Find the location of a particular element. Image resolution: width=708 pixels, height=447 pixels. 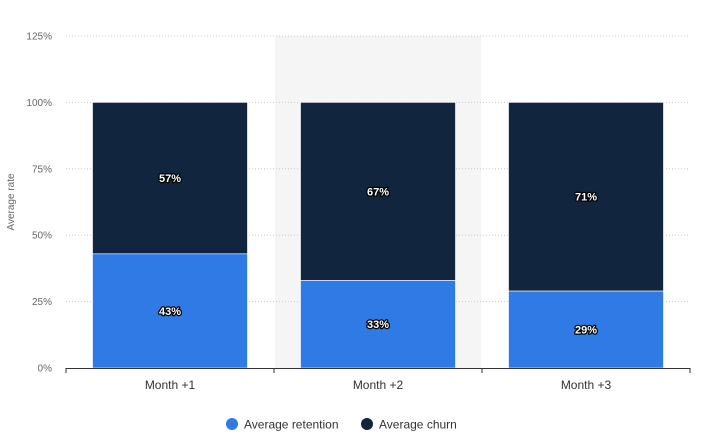

data-label: 33% is located at coordinates (378, 325).